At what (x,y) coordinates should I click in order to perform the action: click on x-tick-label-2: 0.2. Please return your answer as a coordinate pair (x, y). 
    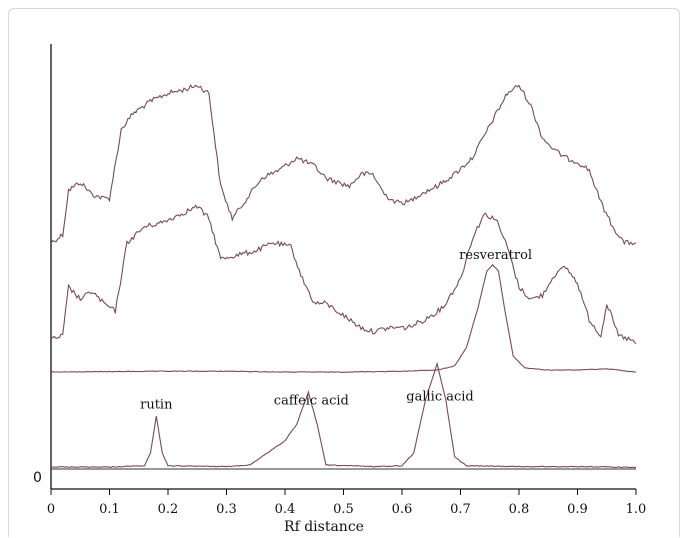
    Looking at the image, I should click on (168, 509).